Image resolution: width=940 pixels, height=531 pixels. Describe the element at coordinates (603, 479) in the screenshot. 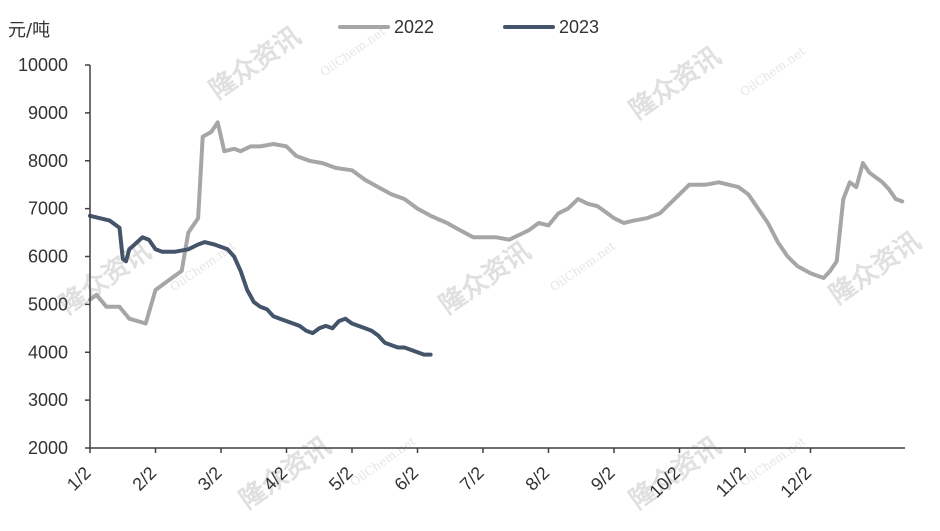

I see `x-tick-label: 9/2` at that location.